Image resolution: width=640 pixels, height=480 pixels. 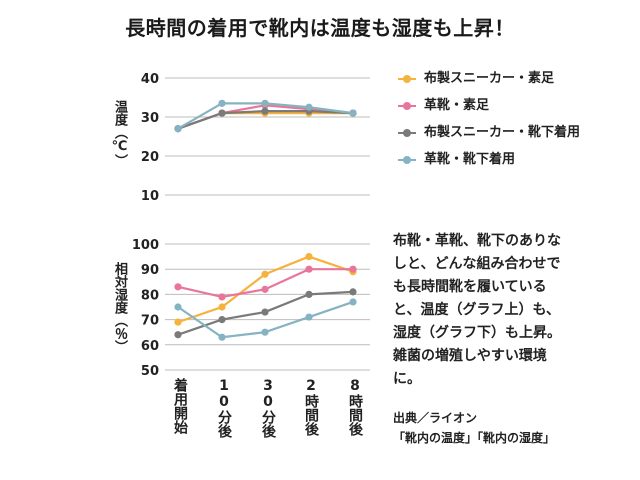 What do you see at coordinates (145, 245) in the screenshot?
I see `humidity-tick-label: 100` at bounding box center [145, 245].